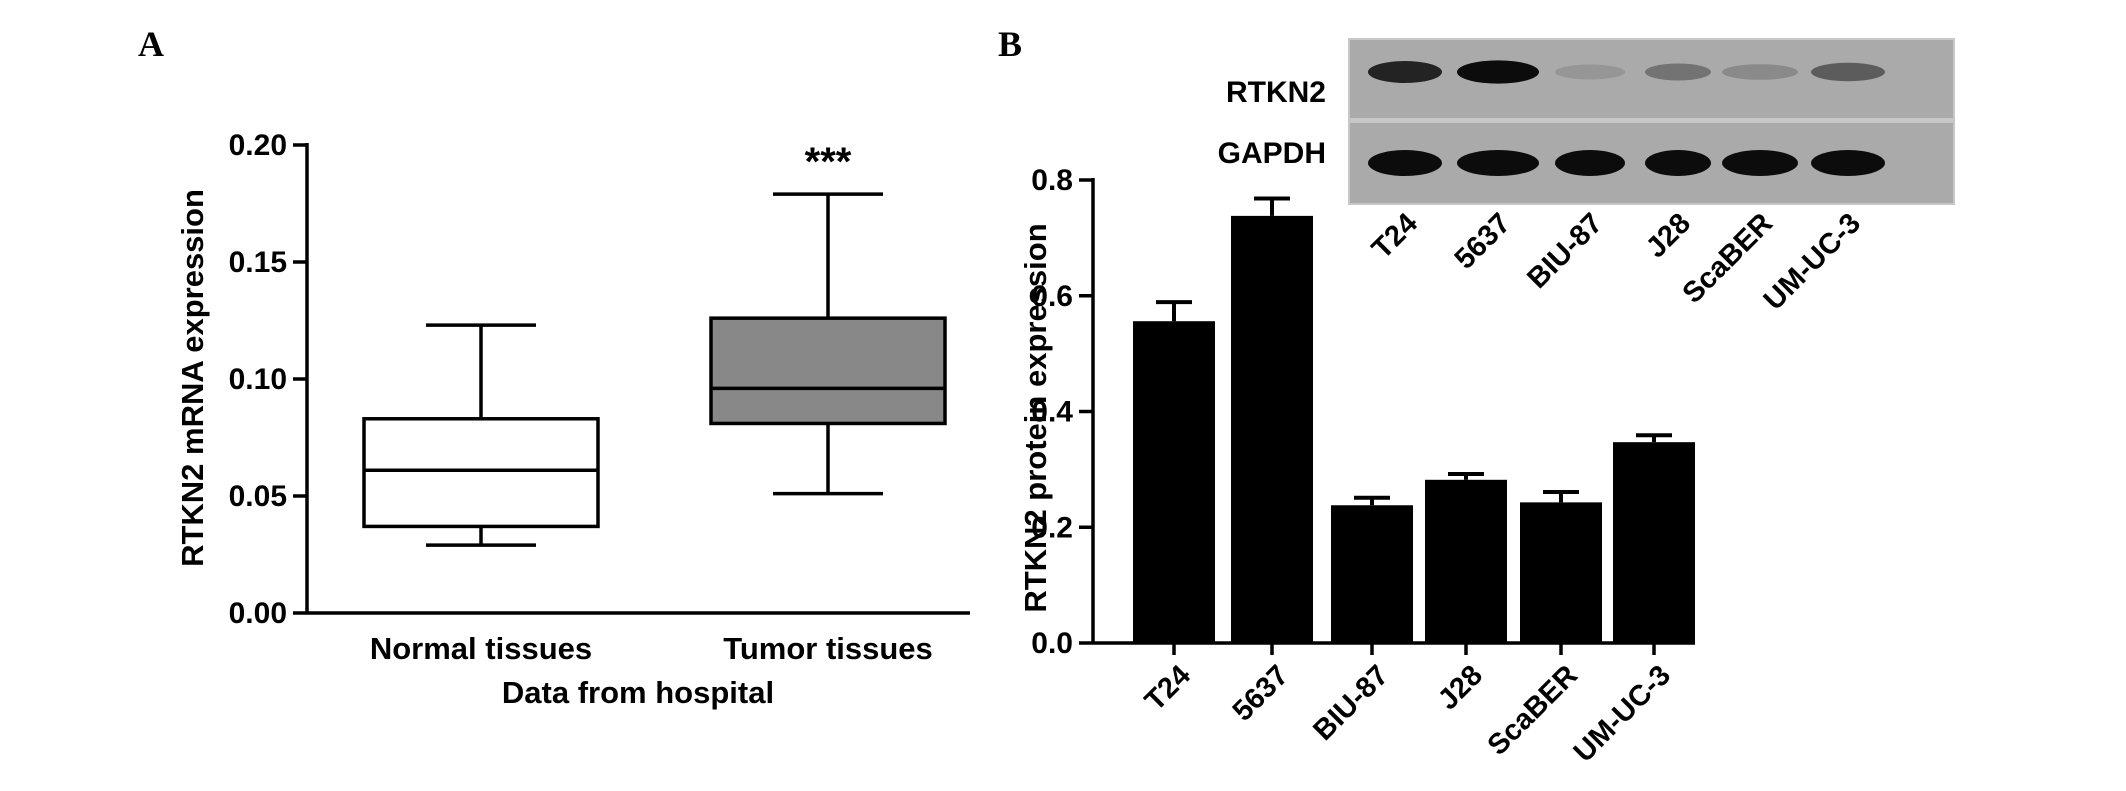 The height and width of the screenshot is (791, 2126). What do you see at coordinates (1276, 92) in the screenshot?
I see `blot-row-label: RTKN2` at bounding box center [1276, 92].